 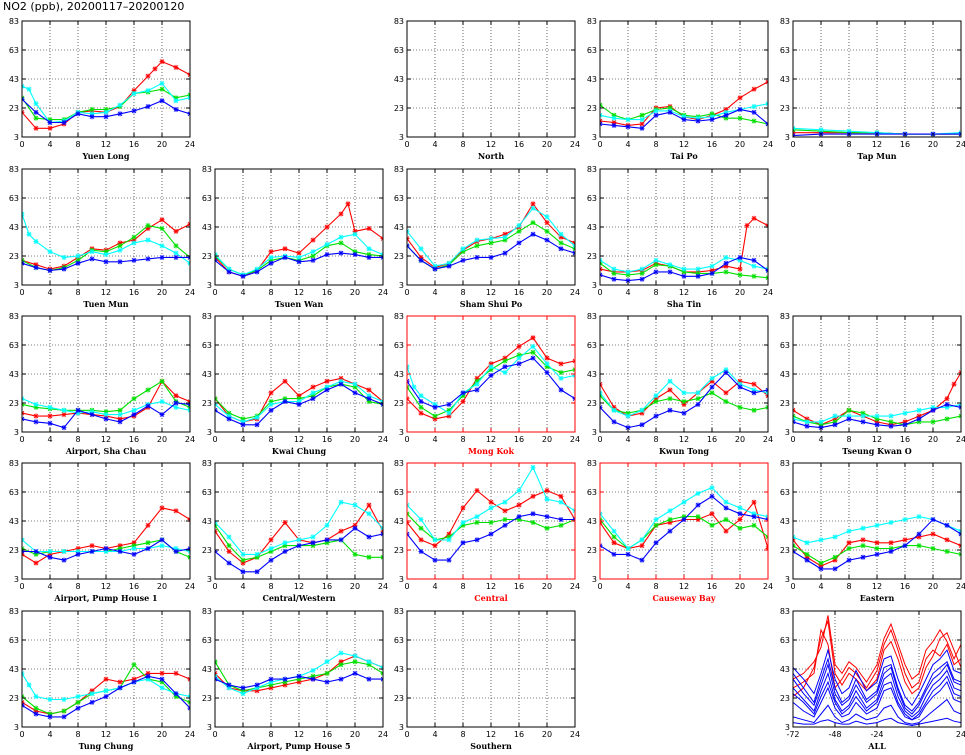 What do you see at coordinates (434, 734) in the screenshot?
I see `x-tick-label: 4` at bounding box center [434, 734].